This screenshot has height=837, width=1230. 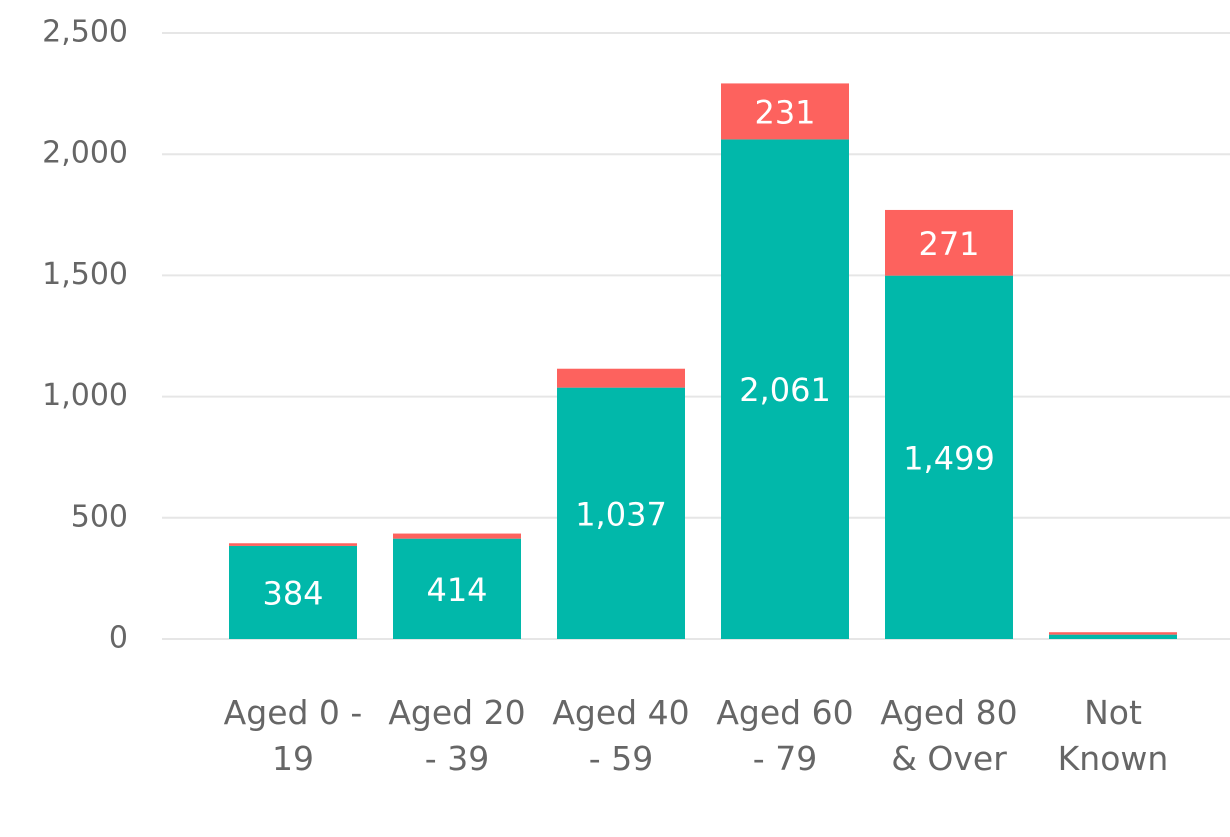 I want to click on data-label: 384, so click(x=292, y=593).